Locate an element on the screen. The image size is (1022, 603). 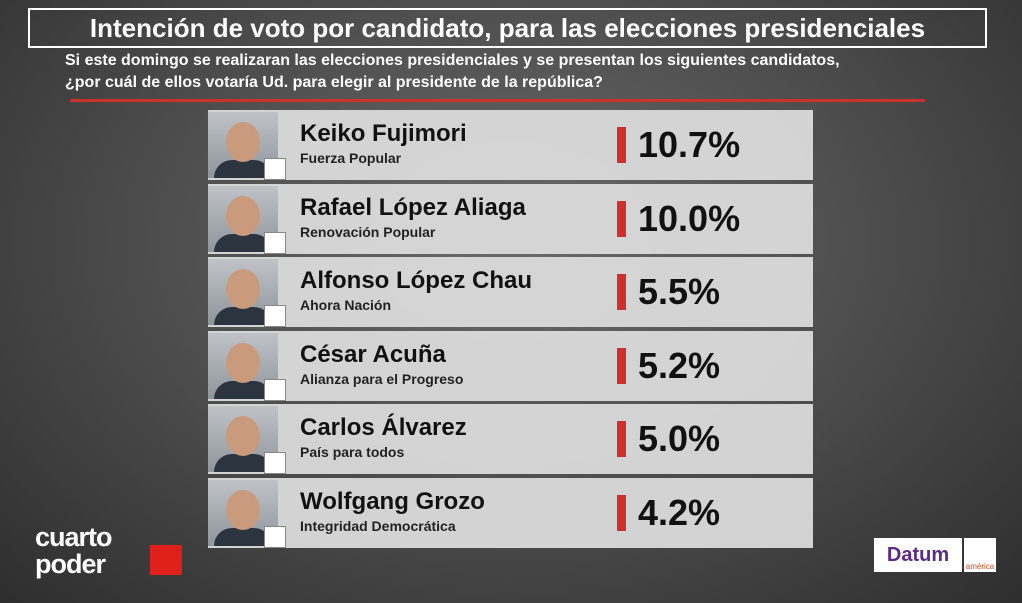
brand-line: cuarto is located at coordinates (74, 537).